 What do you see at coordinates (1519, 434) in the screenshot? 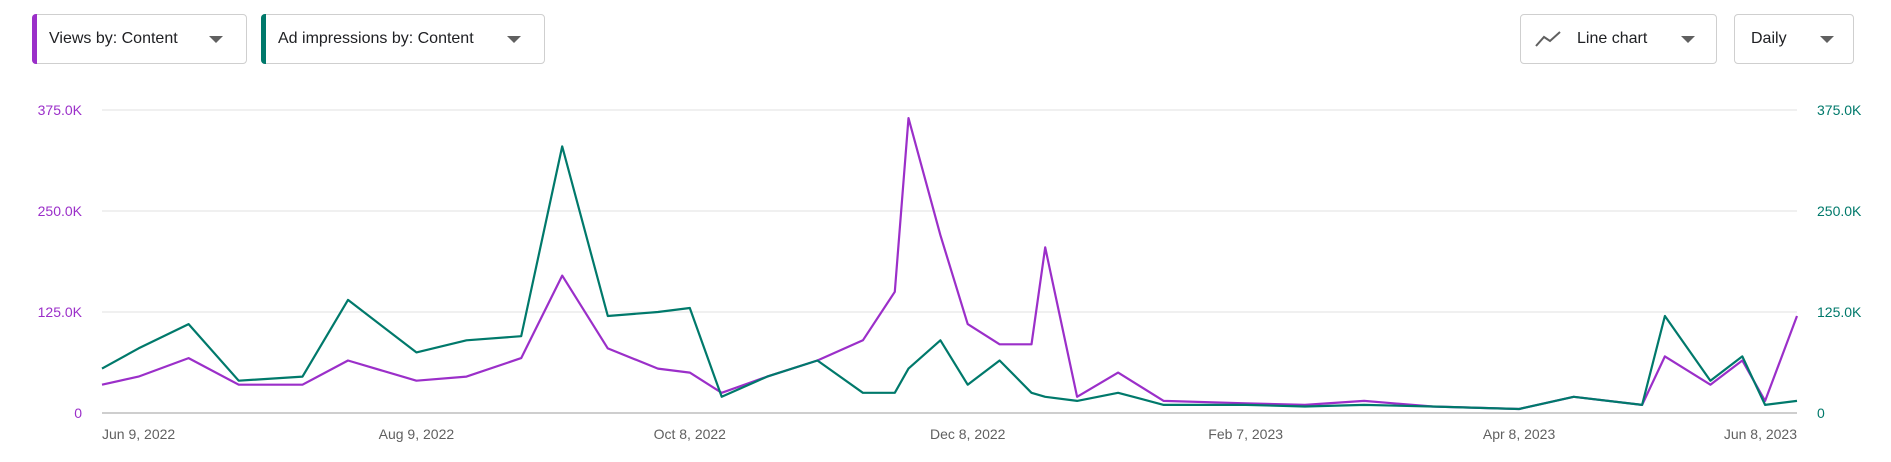
I see `x-tick-label: Apr 8, 2023` at bounding box center [1519, 434].